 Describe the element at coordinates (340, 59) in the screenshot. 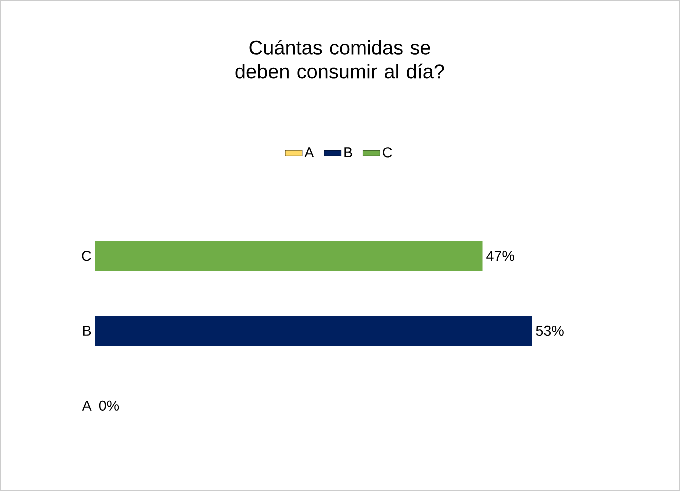

I see `chart-title: Cuántas comidas se deben consumir al día?` at that location.